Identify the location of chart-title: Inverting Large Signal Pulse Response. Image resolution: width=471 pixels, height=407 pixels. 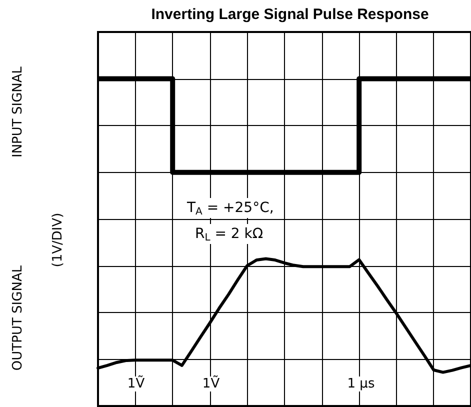
(290, 14).